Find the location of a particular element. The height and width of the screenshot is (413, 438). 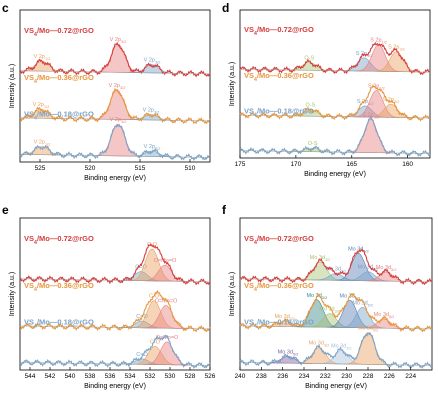

x-tick-label: 228 is located at coordinates (368, 376).